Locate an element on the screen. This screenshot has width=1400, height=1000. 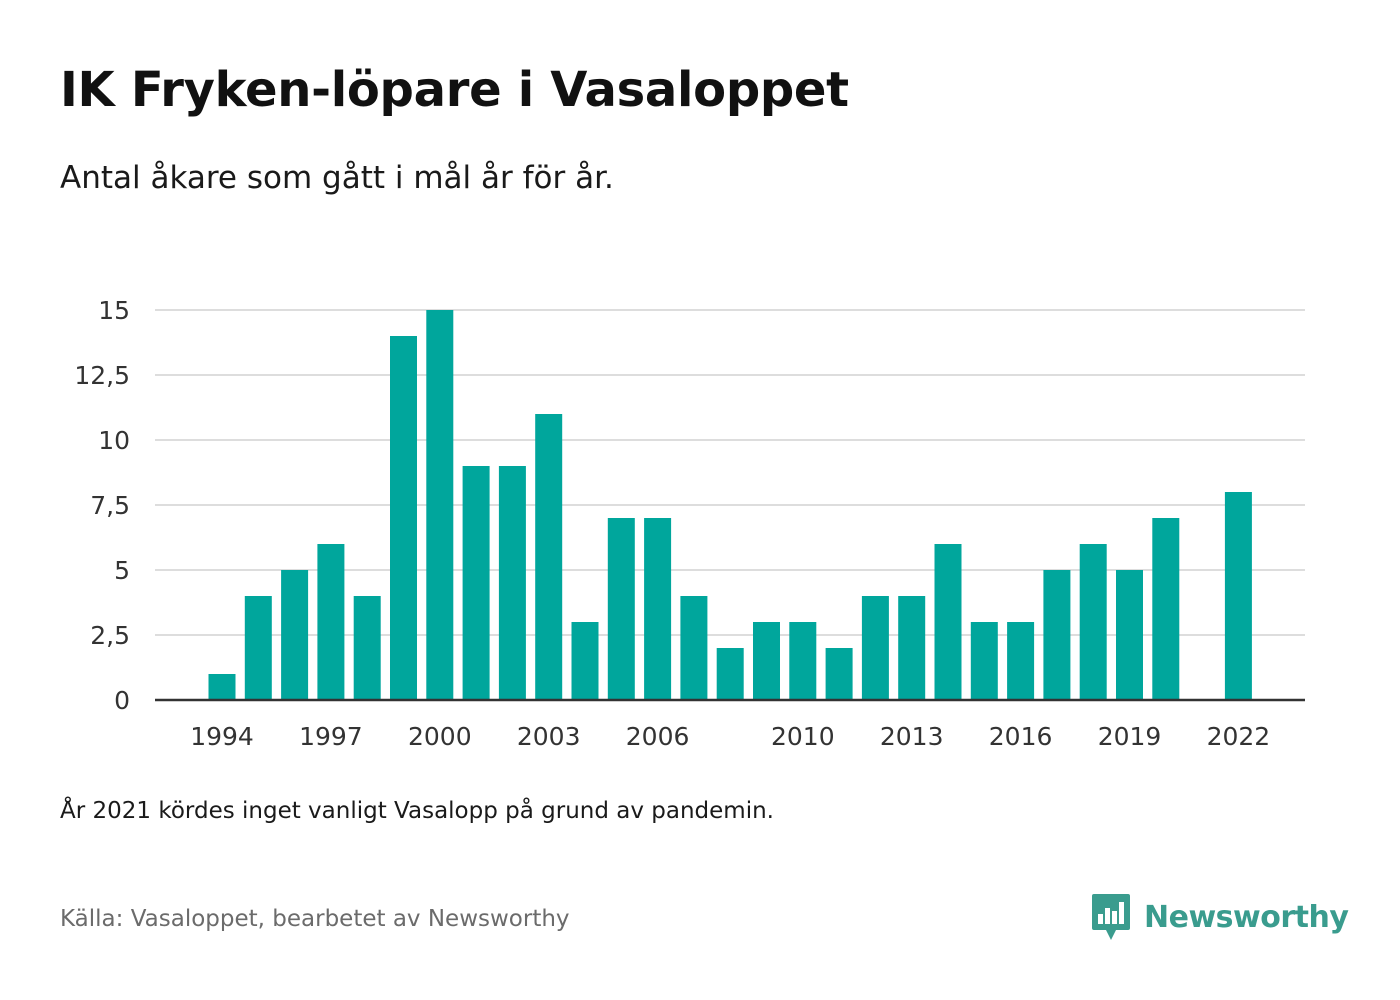
bar-2016 is located at coordinates (1021, 661).